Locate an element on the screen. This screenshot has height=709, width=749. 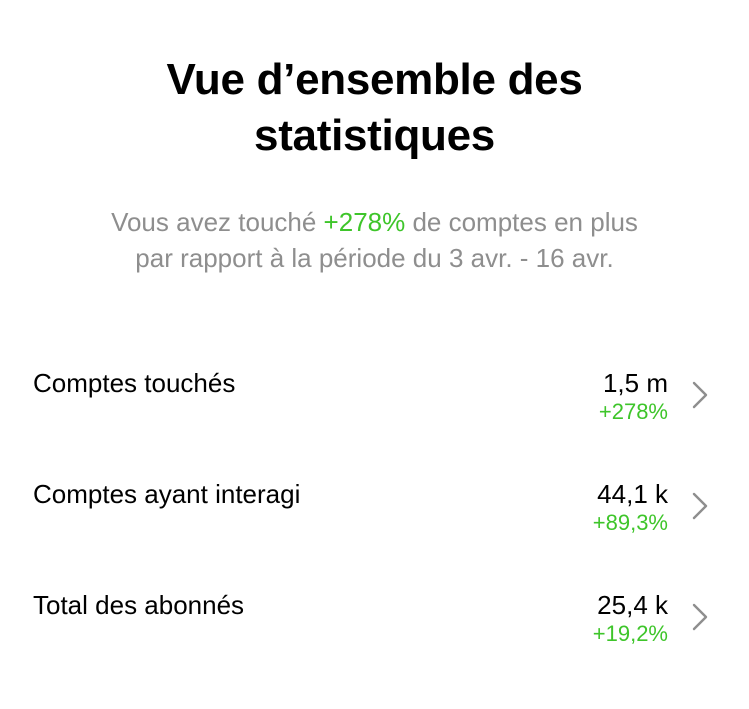
stat-label: Comptes touchés is located at coordinates (134, 383).